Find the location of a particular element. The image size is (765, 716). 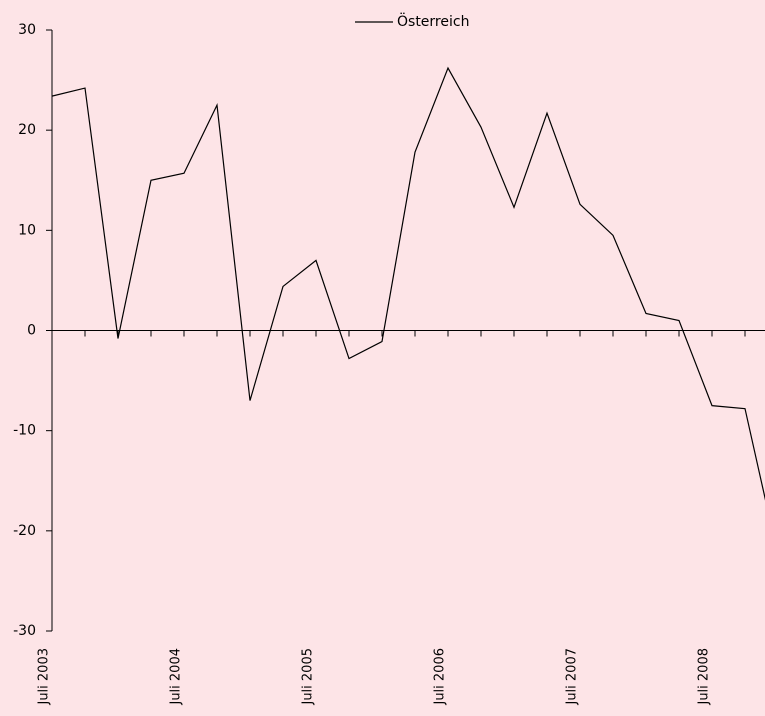

x-tick-label: Juli 2008 is located at coordinates (704, 677).